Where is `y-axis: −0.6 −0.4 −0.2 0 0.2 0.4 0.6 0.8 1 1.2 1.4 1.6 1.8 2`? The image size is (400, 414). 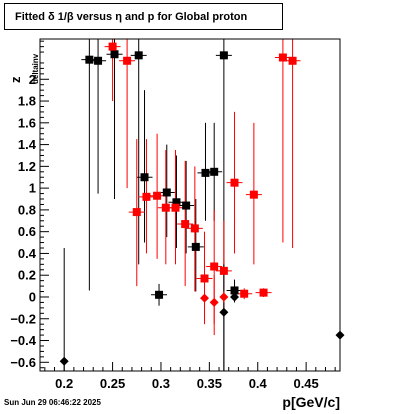
y-axis: −0.6 −0.4 −0.2 0 0.2 0.4 0.6 0.8 1 1.2 1.4 1.6 1.8 2 is located at coordinates (29, 205).